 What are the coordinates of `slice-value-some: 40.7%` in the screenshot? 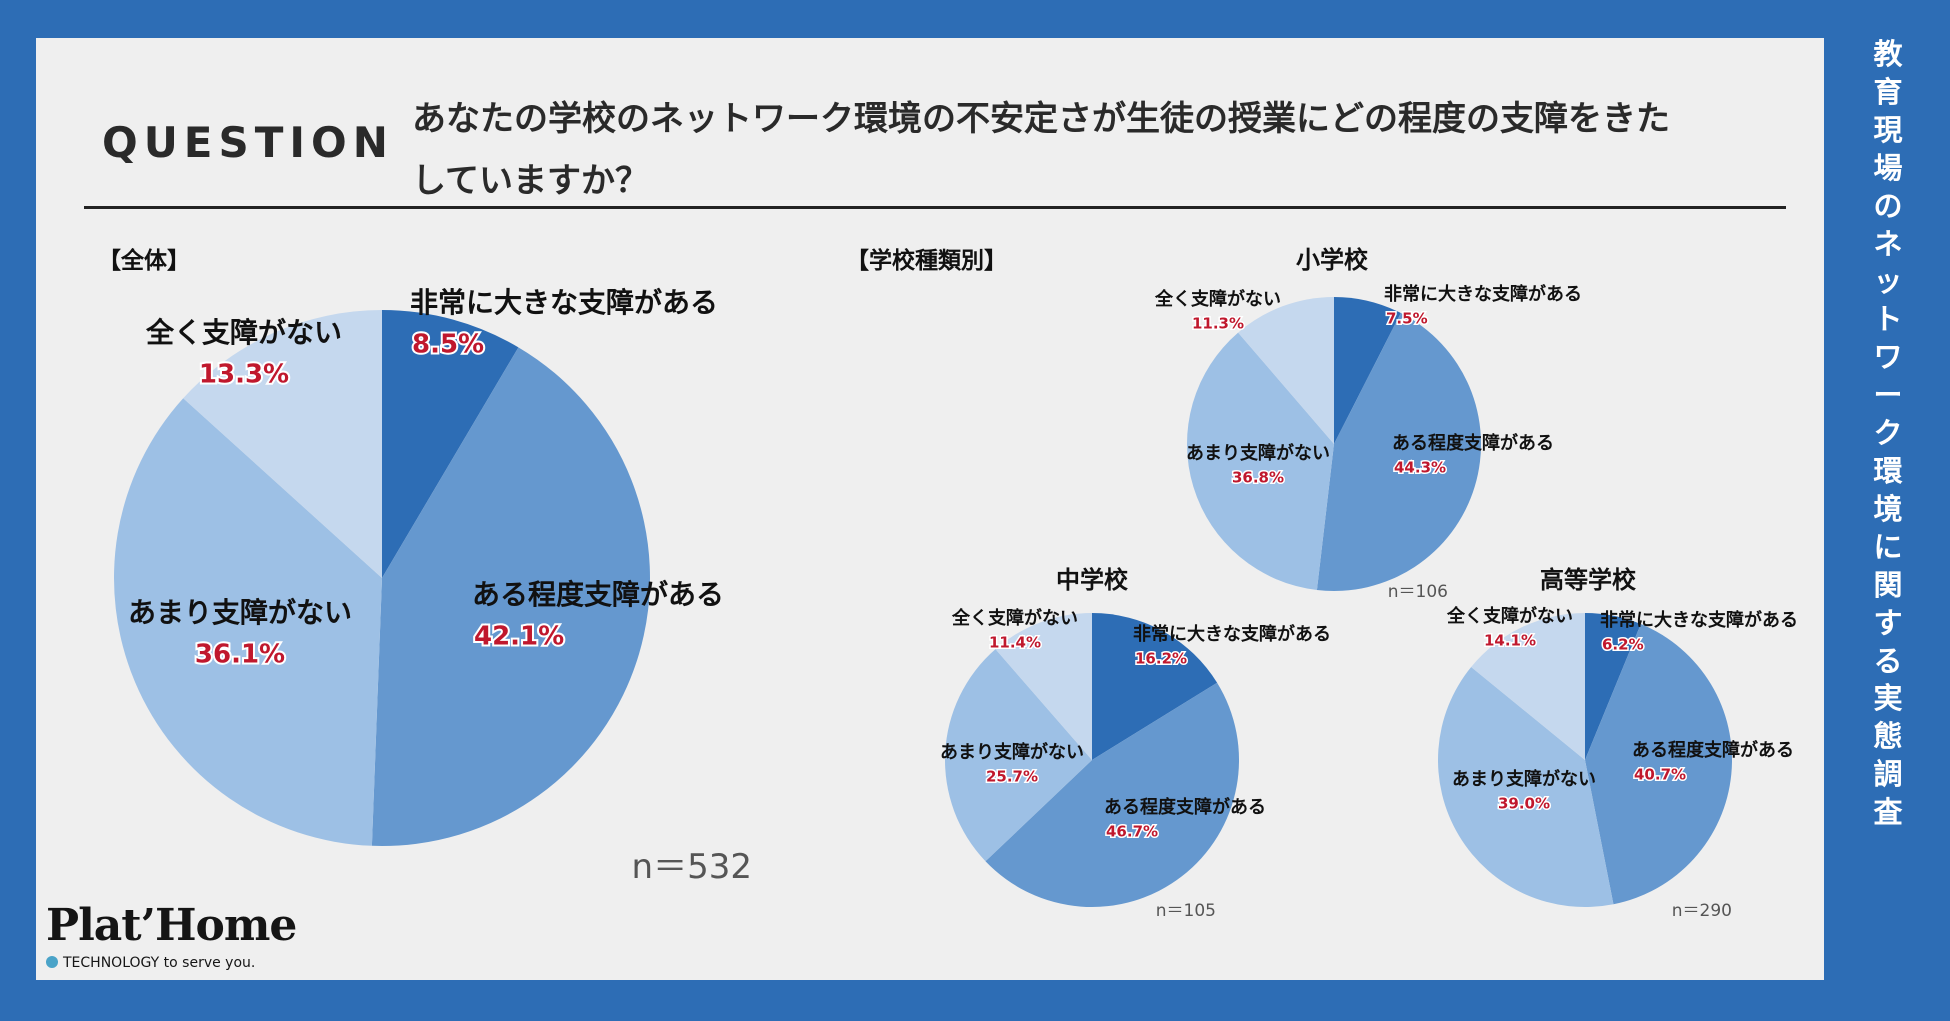 It's located at (1660, 774).